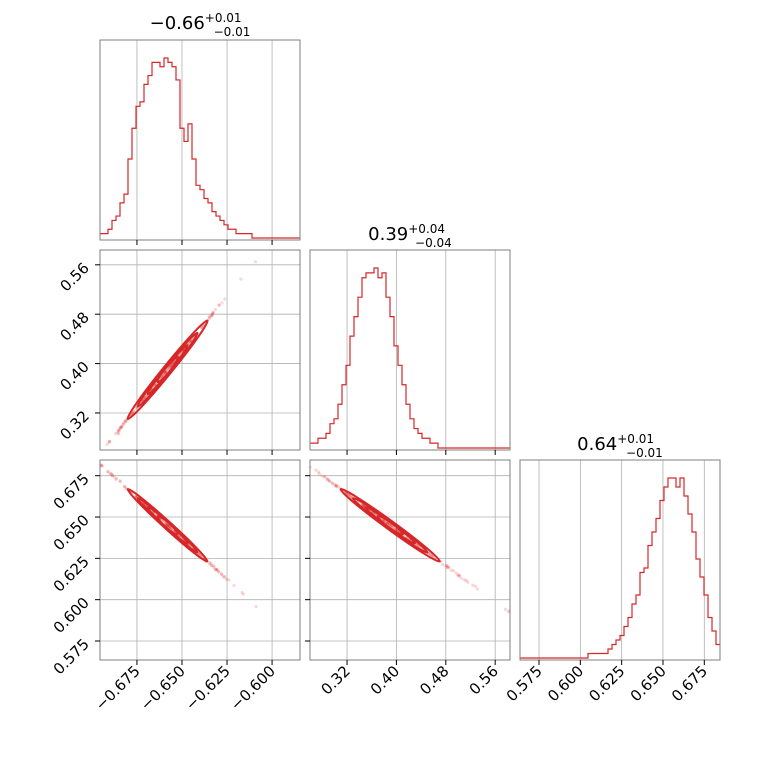 This screenshot has height=760, width=760. I want to click on x-tick-label: 0.48, so click(434, 680).